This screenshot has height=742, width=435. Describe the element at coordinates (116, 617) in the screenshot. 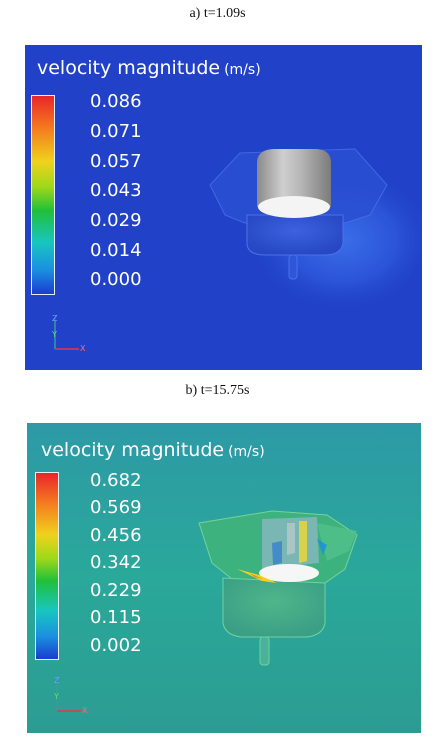

I see `colorbar-tick: 0.115` at that location.